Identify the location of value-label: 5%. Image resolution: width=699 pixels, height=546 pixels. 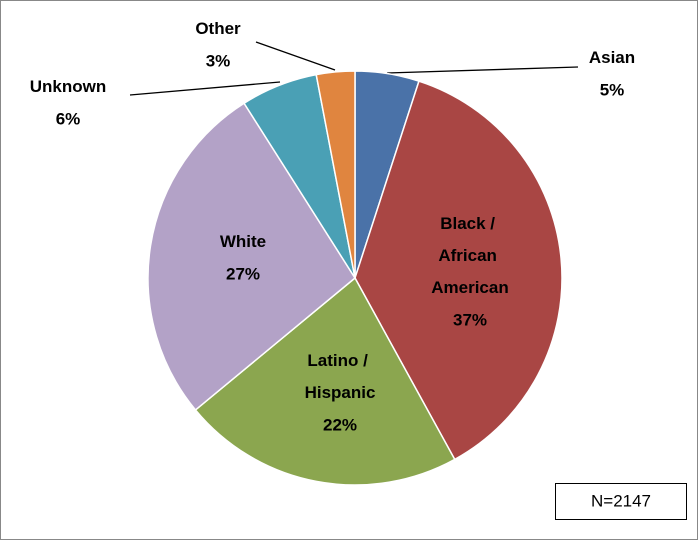
(612, 89).